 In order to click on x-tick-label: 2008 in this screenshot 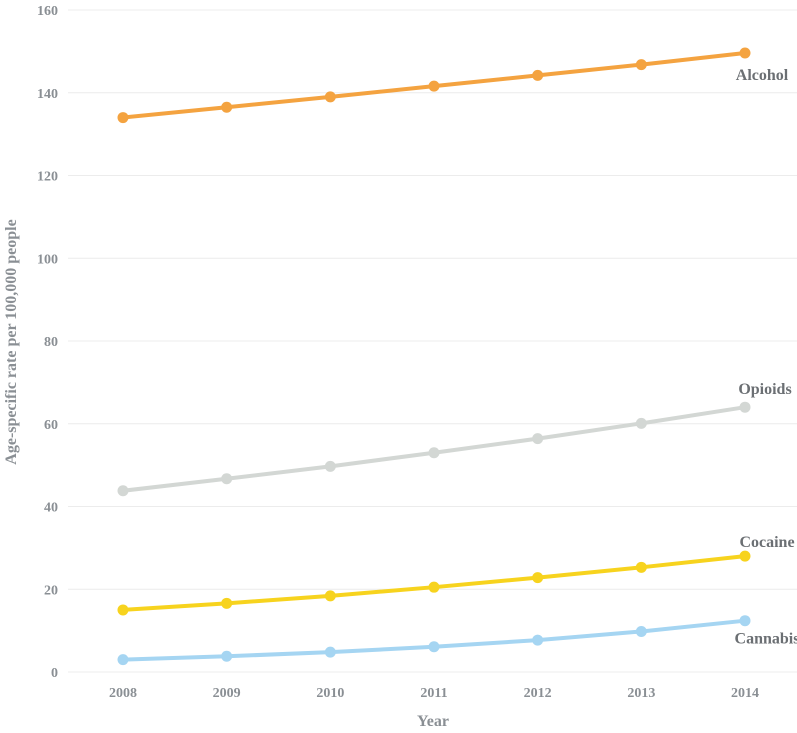, I will do `click(123, 693)`.